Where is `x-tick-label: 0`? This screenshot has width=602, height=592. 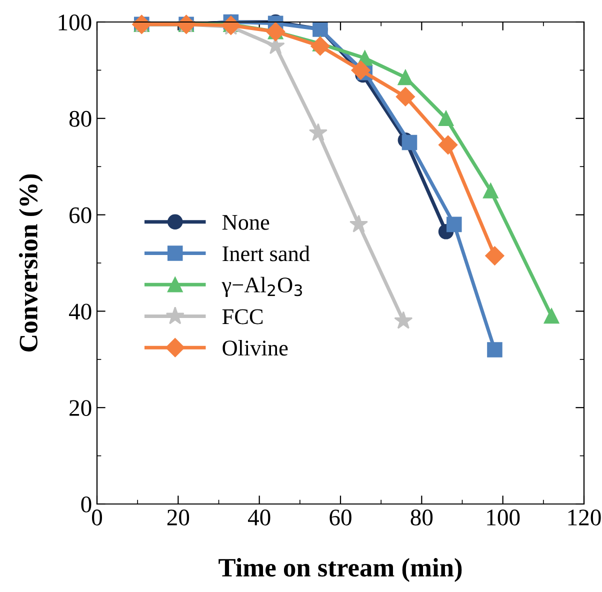 x-tick-label: 0 is located at coordinates (97, 518).